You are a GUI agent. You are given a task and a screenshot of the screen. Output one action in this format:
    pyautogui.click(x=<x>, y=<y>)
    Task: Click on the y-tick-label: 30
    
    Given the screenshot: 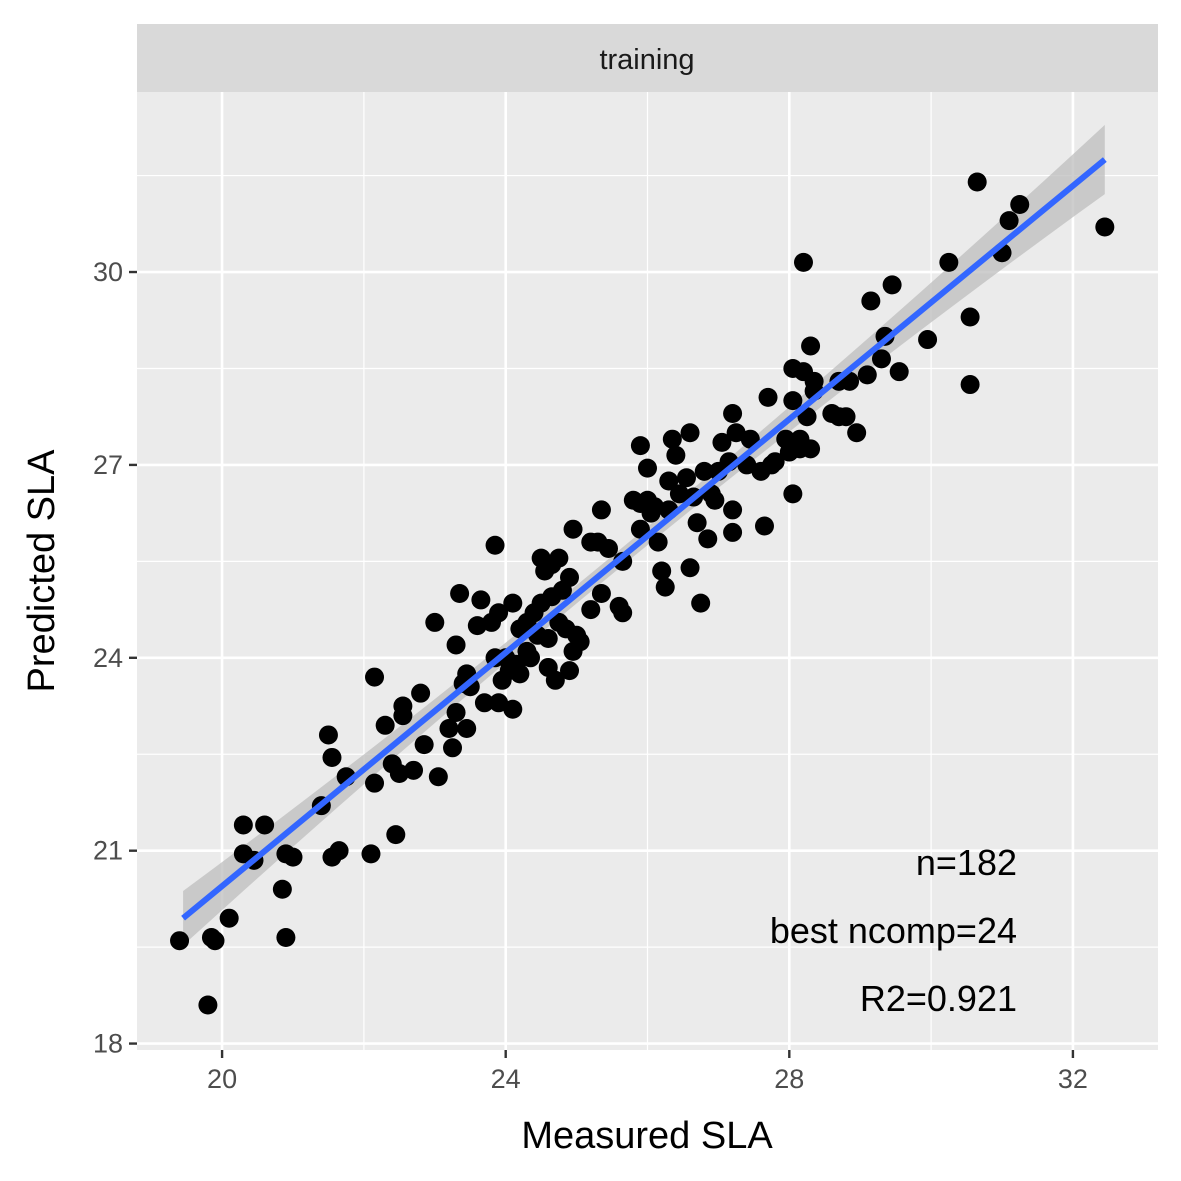 What is the action you would take?
    pyautogui.click(x=108, y=272)
    